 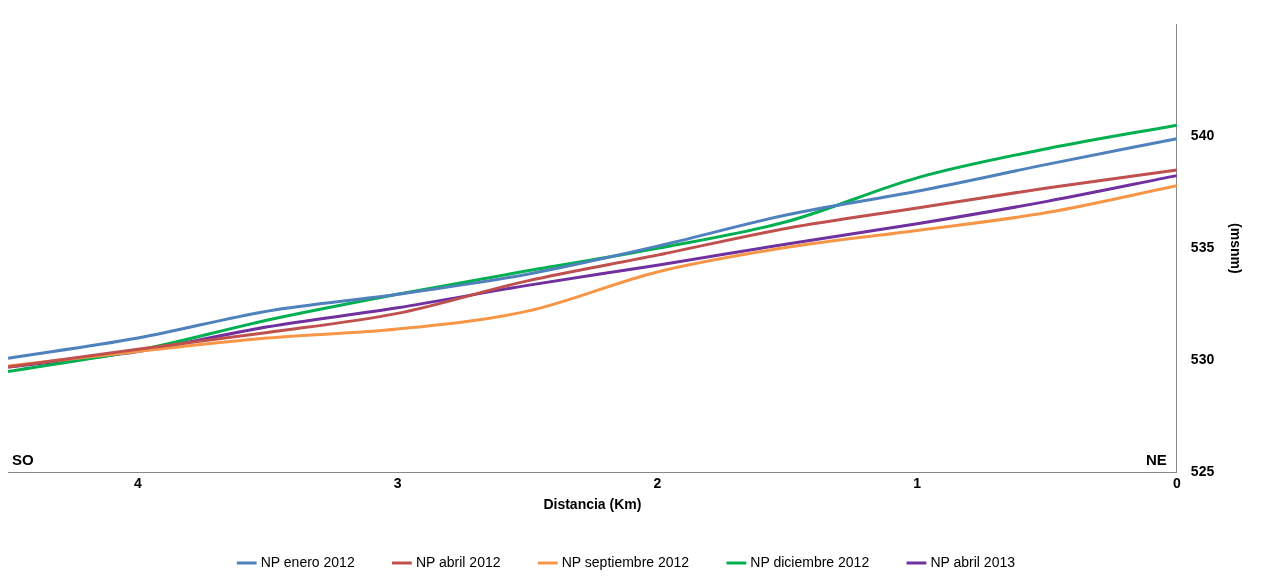 I want to click on y-tick-label: 530, so click(x=1202, y=359).